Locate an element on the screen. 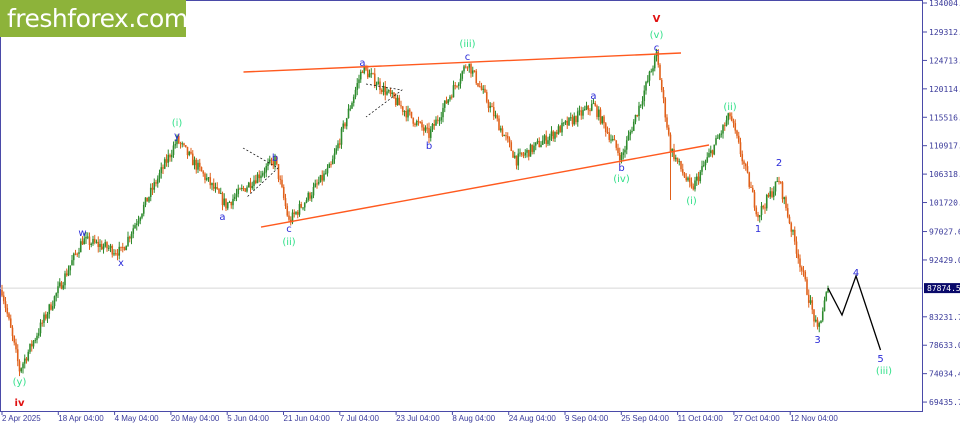 This screenshot has width=960, height=426. wave-label: b is located at coordinates (621, 168).